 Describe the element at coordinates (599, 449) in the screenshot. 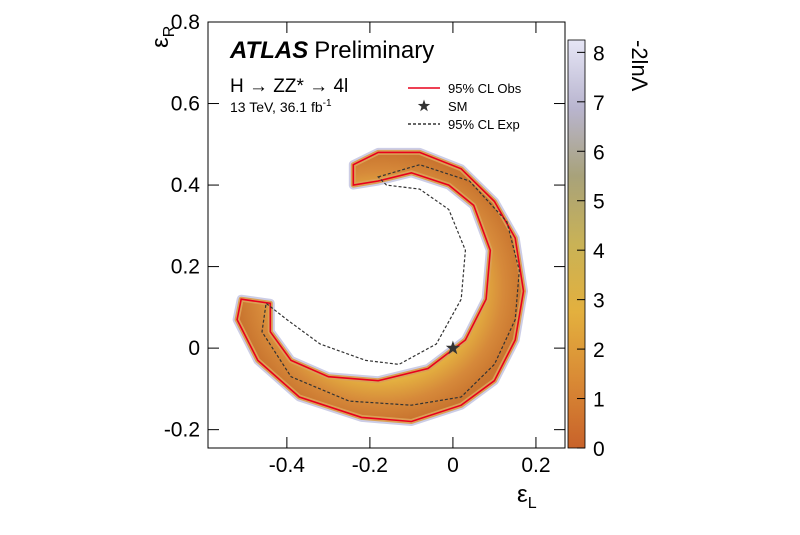

I see `colorbar-tick-label: 0` at that location.